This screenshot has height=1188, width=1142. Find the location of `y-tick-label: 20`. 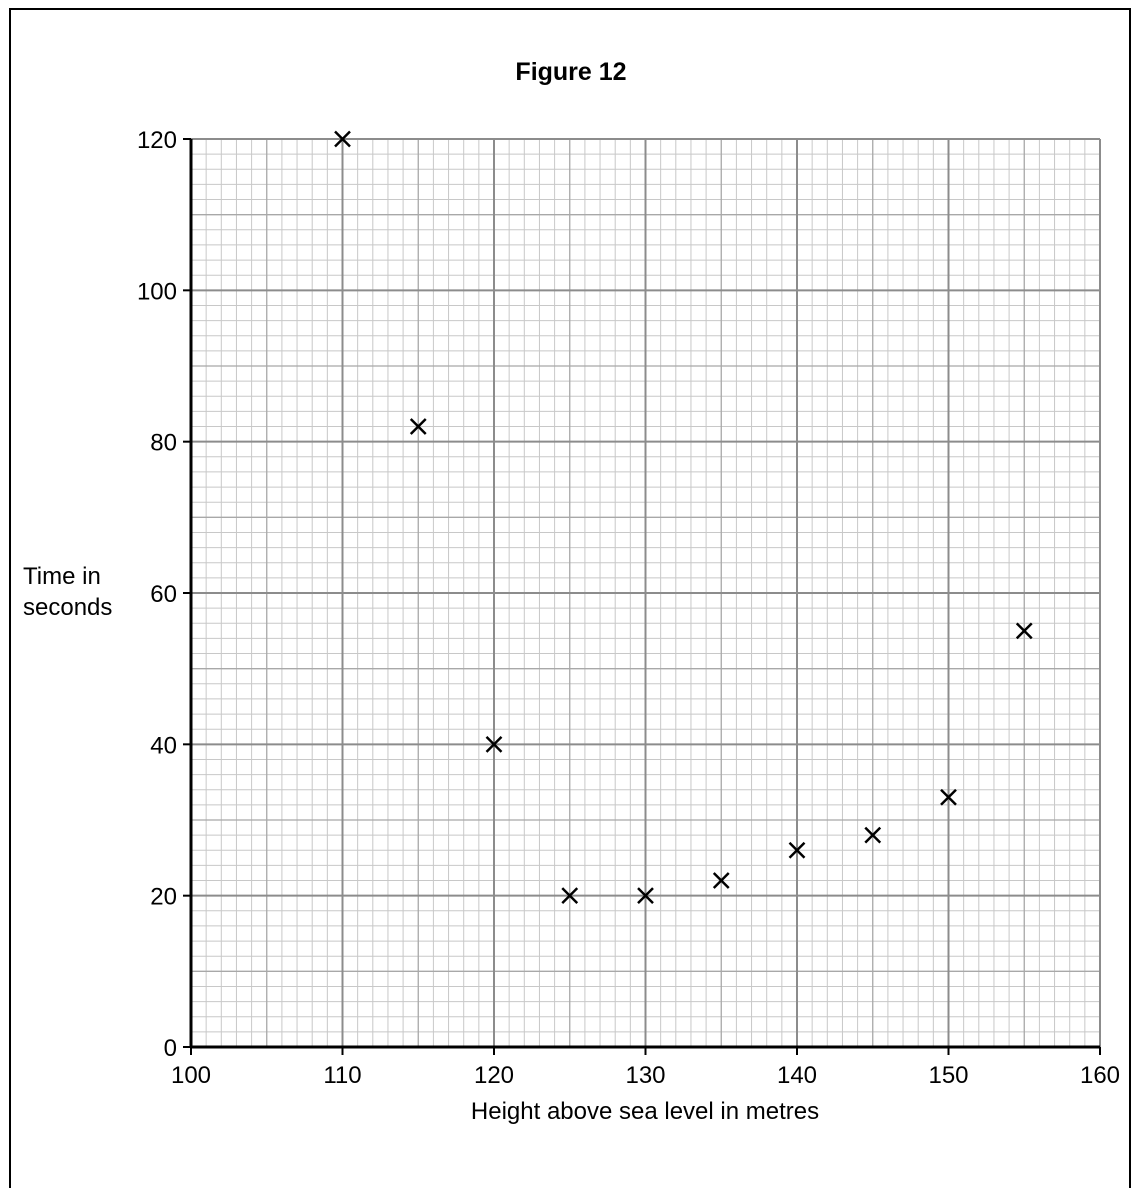

y-tick-label: 20 is located at coordinates (163, 897).